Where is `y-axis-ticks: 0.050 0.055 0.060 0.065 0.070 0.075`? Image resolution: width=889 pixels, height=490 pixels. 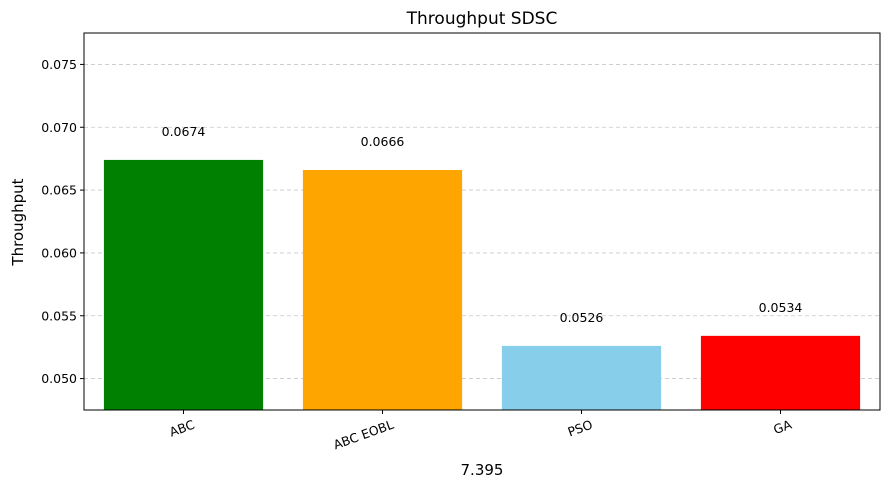 y-axis-ticks: 0.050 0.055 0.060 0.065 0.070 0.075 is located at coordinates (62, 221).